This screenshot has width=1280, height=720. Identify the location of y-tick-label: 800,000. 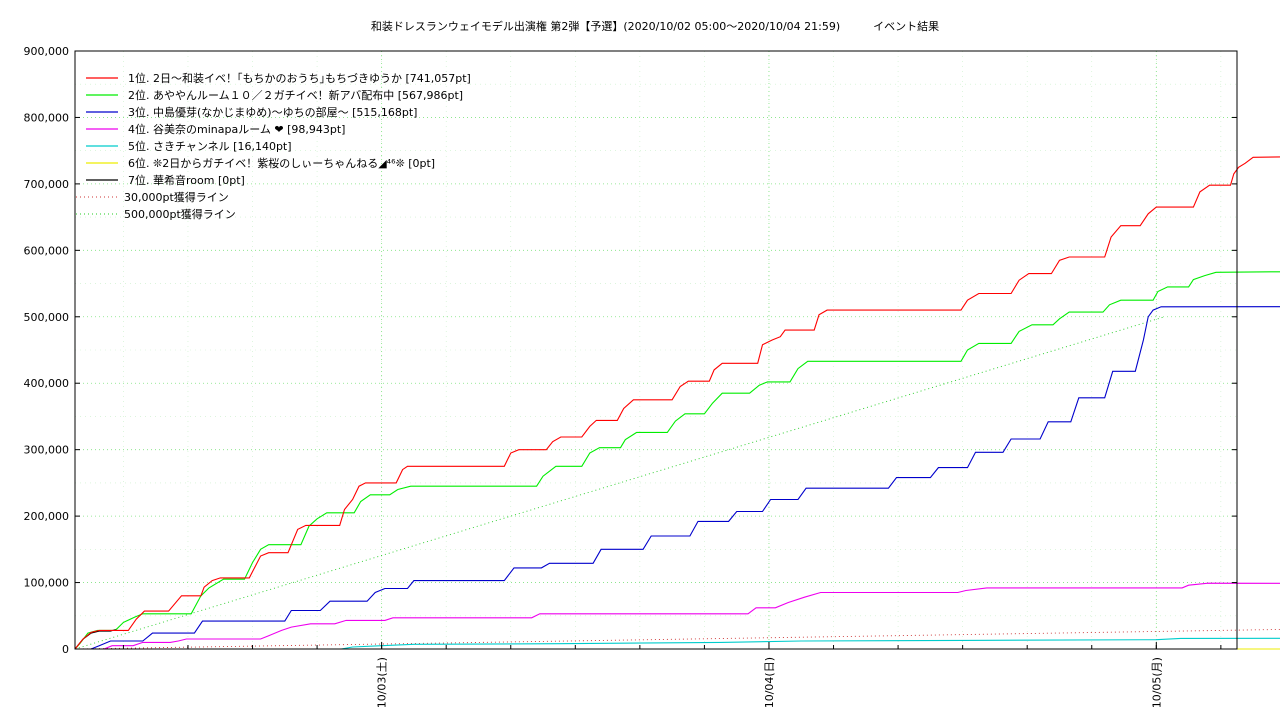
(47, 117).